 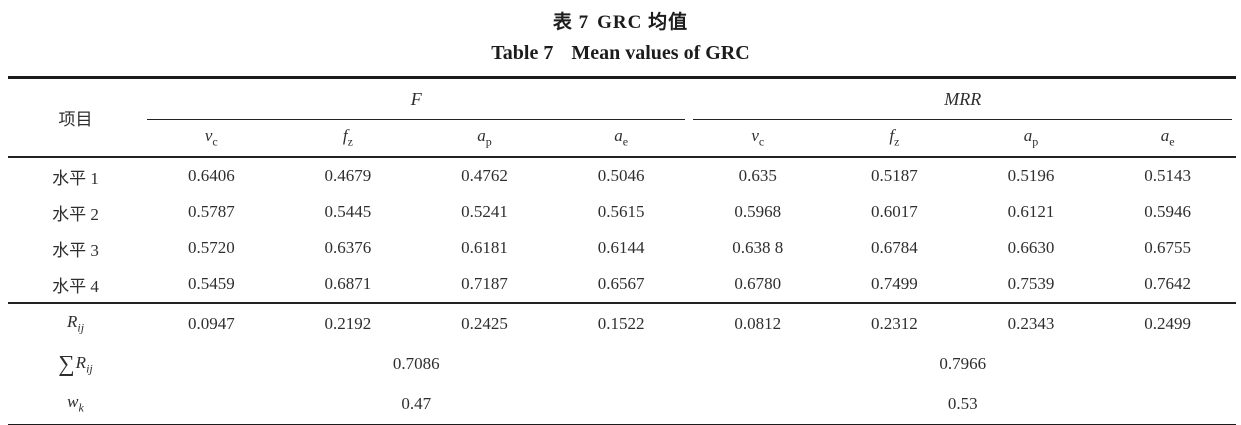 What do you see at coordinates (1168, 247) in the screenshot?
I see `cell-value: 0.6755` at bounding box center [1168, 247].